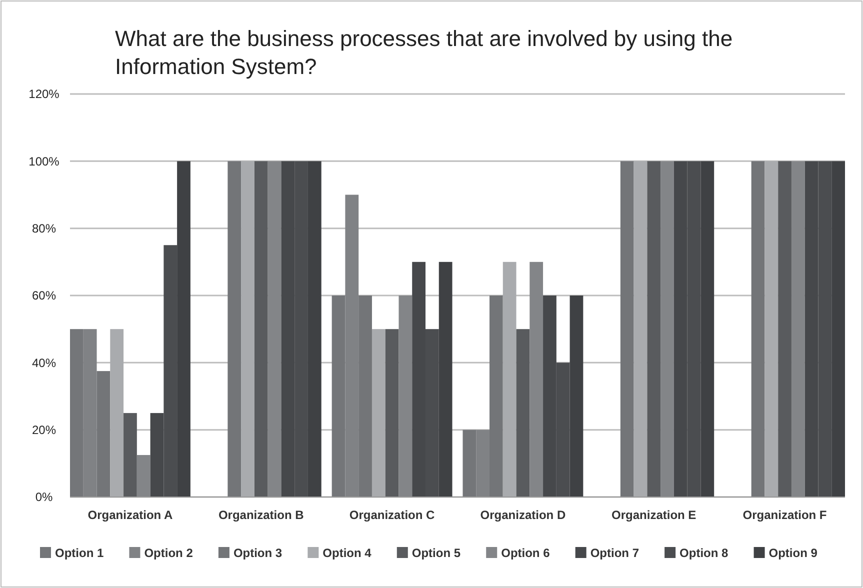 This screenshot has height=588, width=863. I want to click on chart-title: What are the business processes that are involved by using the Information System?, so click(424, 52).